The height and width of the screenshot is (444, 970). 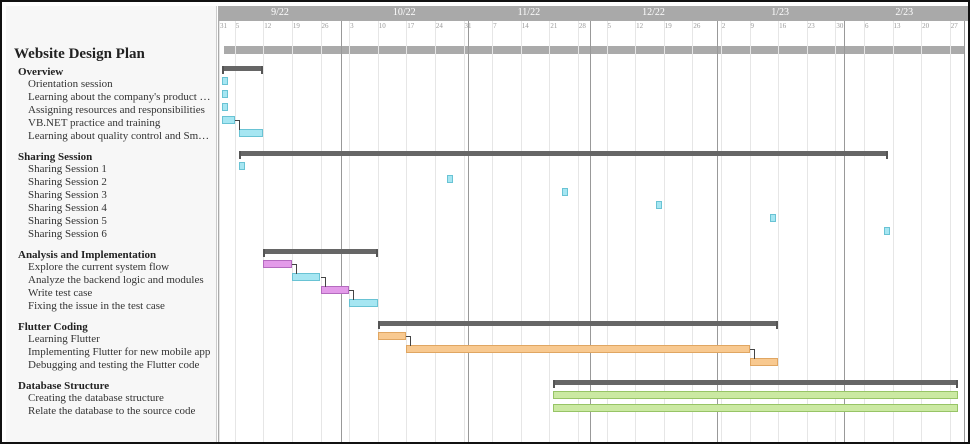 What do you see at coordinates (382, 26) in the screenshot?
I see `week-tick-label: 10` at bounding box center [382, 26].